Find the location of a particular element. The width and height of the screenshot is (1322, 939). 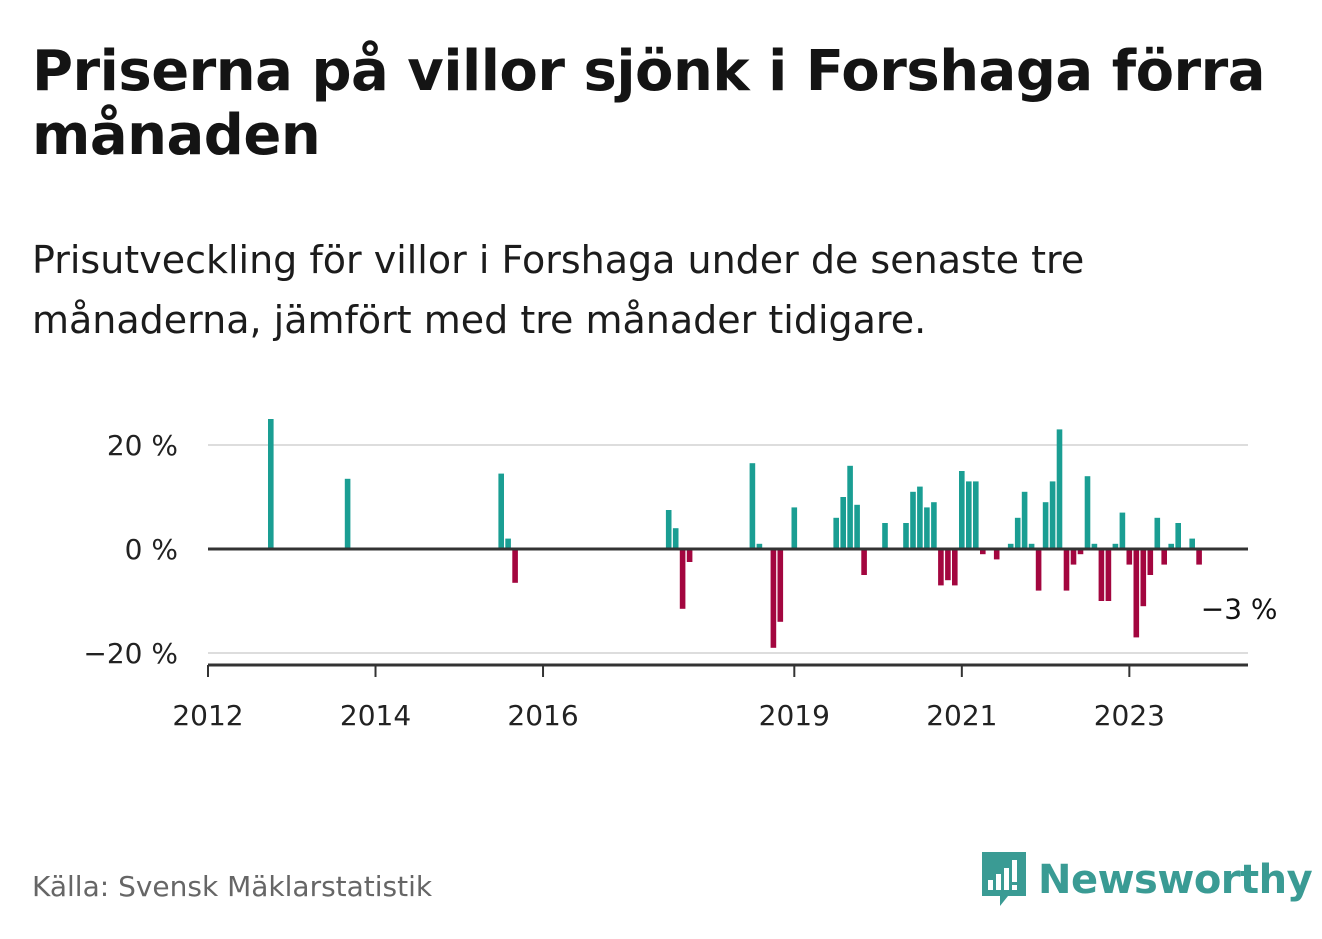

y-tick-label: −20 % is located at coordinates (130, 653).